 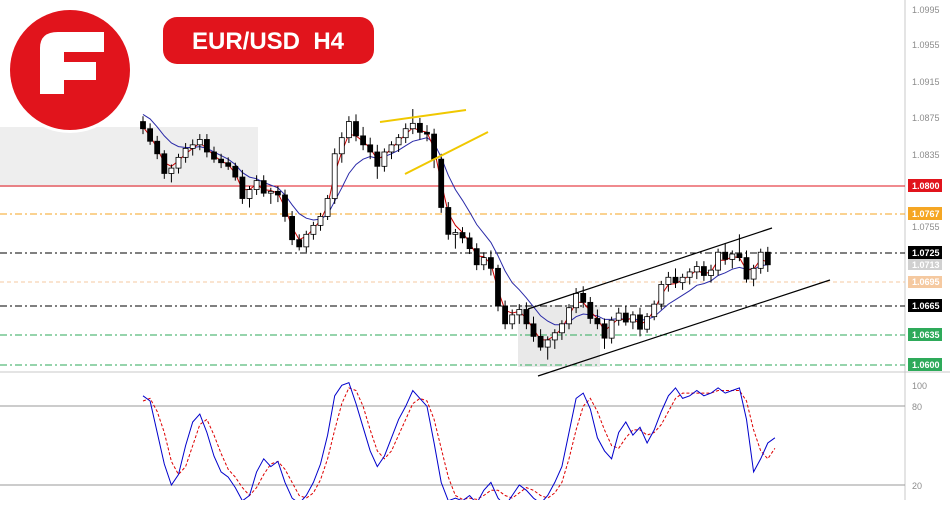 I want to click on upper-range-shading, so click(x=129, y=157).